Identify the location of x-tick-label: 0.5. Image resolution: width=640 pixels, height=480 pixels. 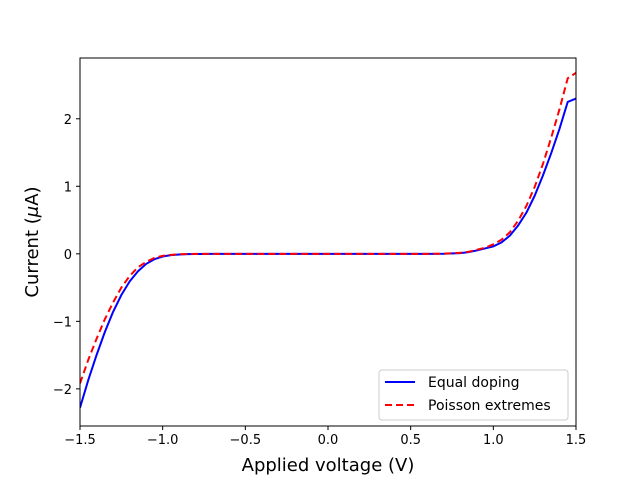
(410, 440).